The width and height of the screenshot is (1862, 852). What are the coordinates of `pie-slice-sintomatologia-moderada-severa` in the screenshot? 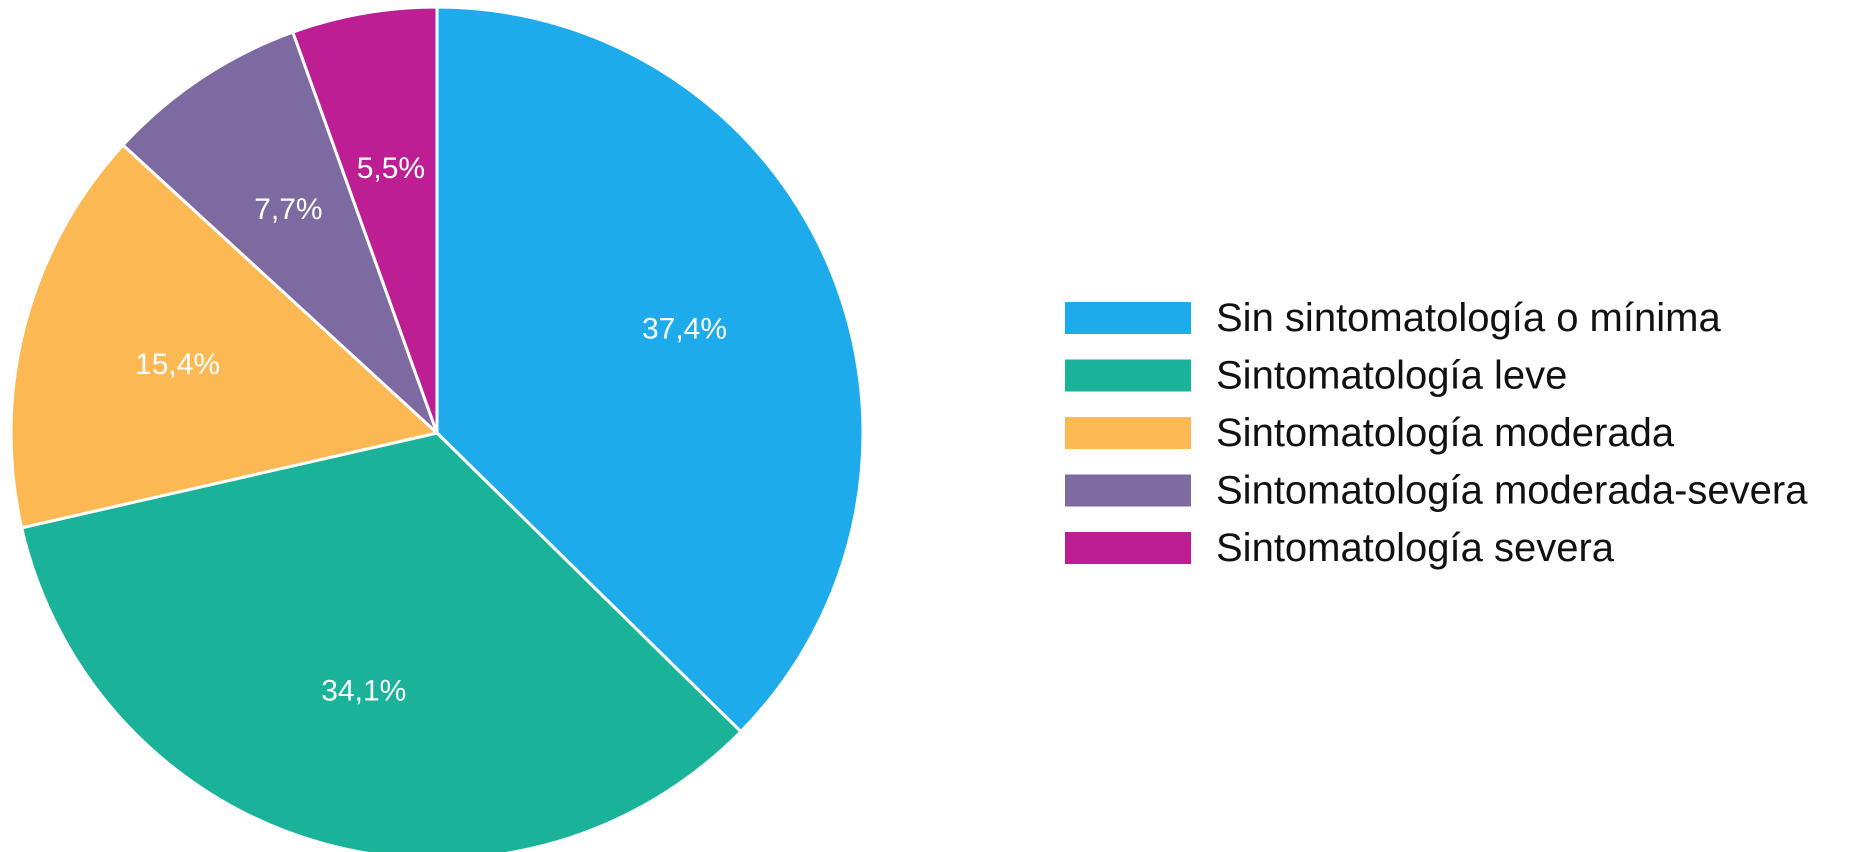 It's located at (280, 232).